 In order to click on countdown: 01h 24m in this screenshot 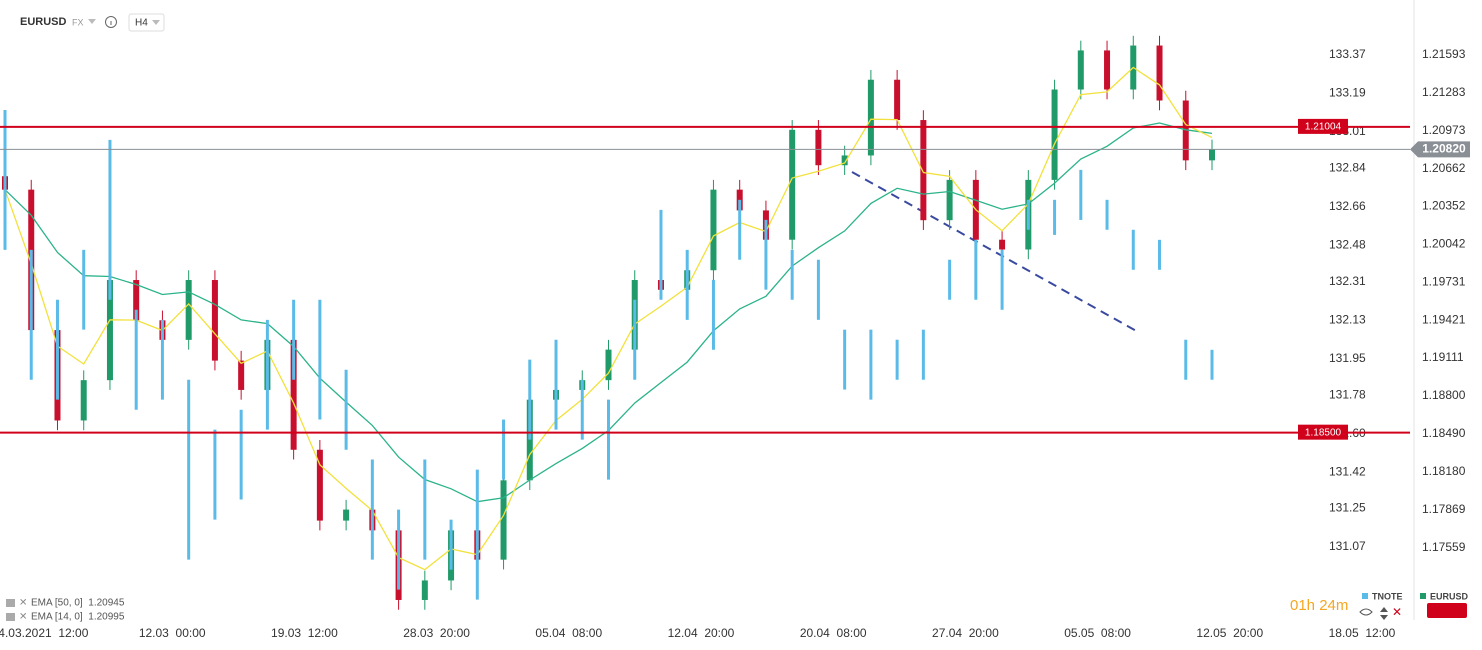, I will do `click(1319, 605)`.